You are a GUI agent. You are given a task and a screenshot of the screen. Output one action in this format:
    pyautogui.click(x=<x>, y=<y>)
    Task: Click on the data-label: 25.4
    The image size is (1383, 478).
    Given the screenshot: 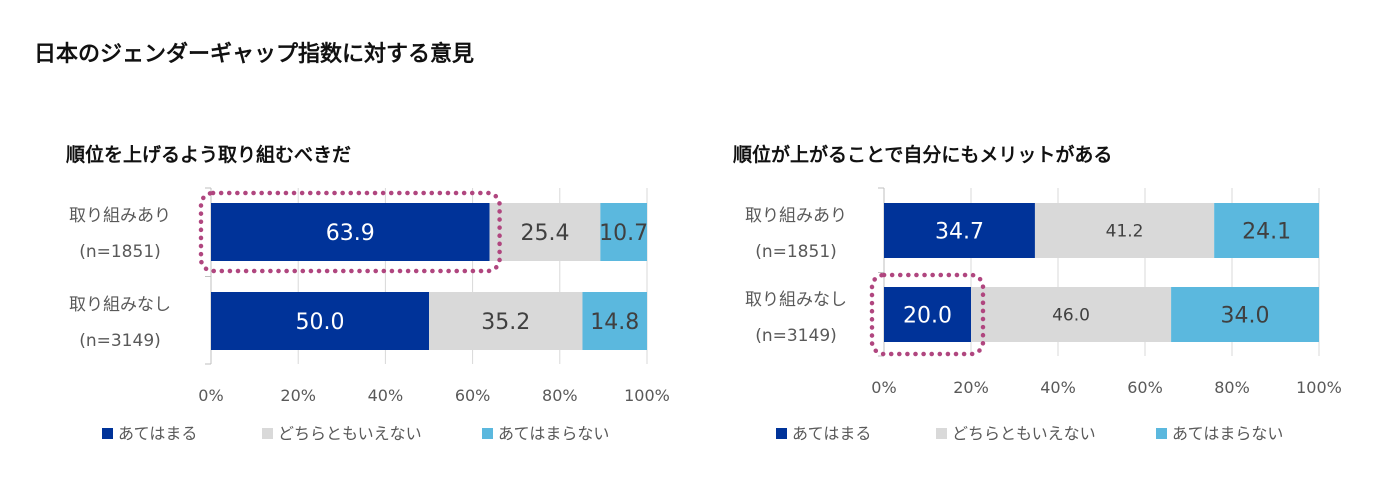 What is the action you would take?
    pyautogui.click(x=544, y=233)
    